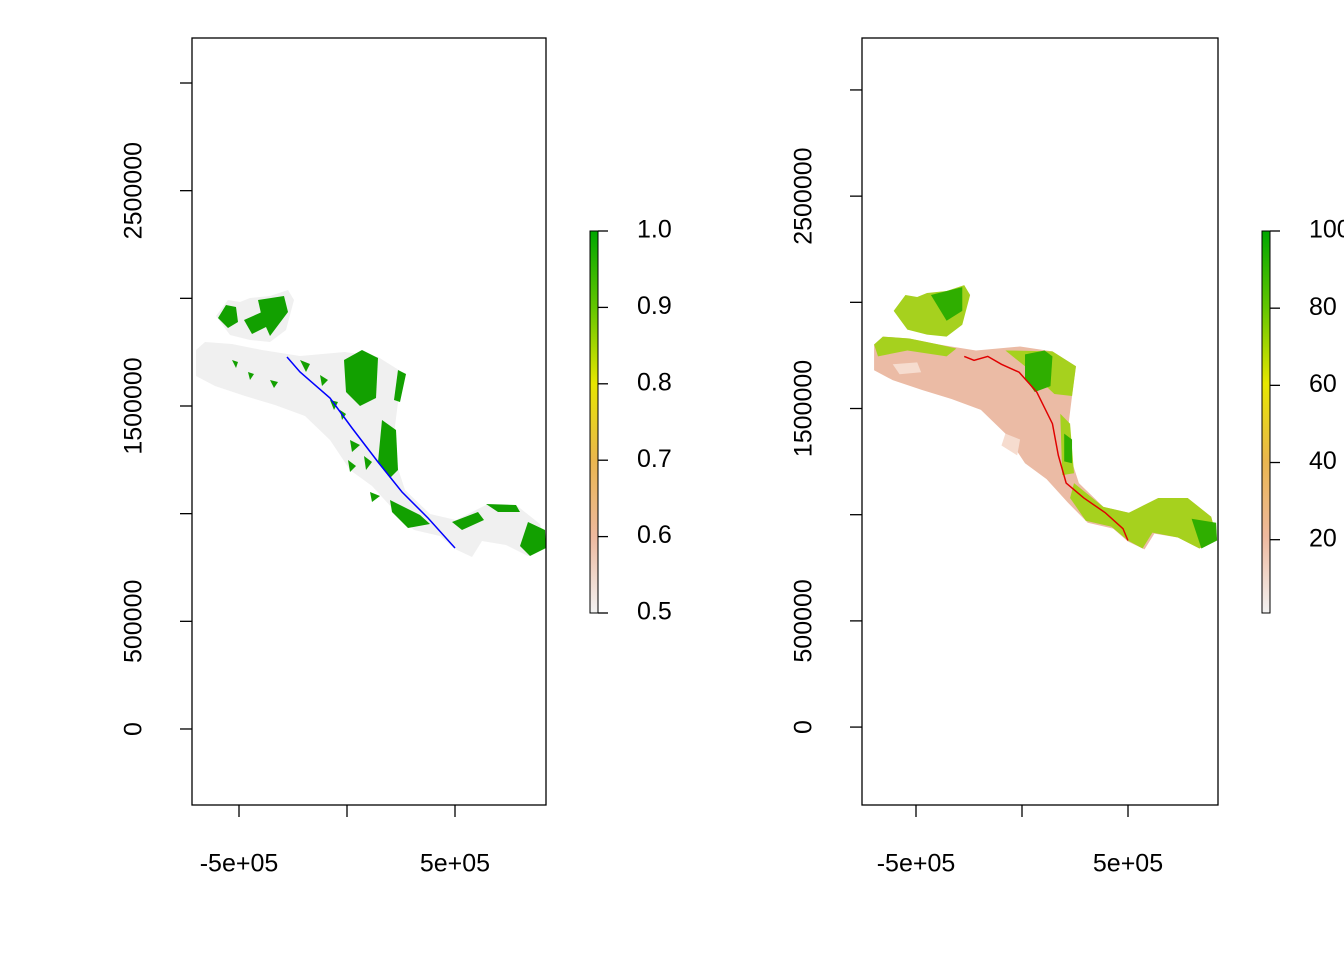  I want to click on colorbar-tick-label: 1.0, so click(654, 230).